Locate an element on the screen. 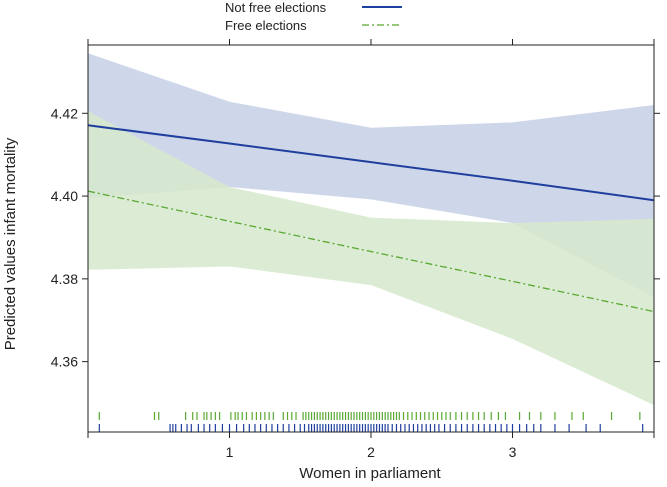 This screenshot has height=487, width=667. legend-label-free-elections: Free elections is located at coordinates (266, 25).